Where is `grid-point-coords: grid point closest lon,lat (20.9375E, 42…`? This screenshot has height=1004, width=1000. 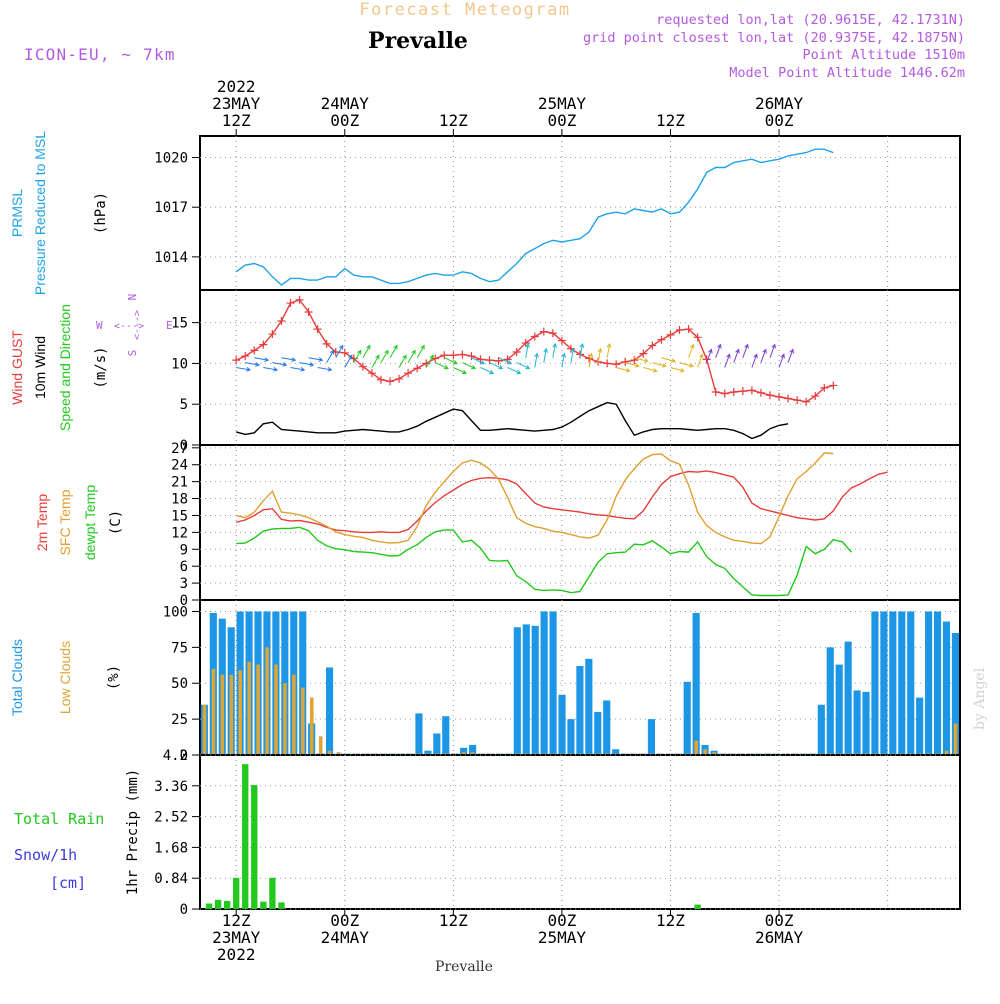 grid-point-coords: grid point closest lon,lat (20.9375E, 42… is located at coordinates (774, 38).